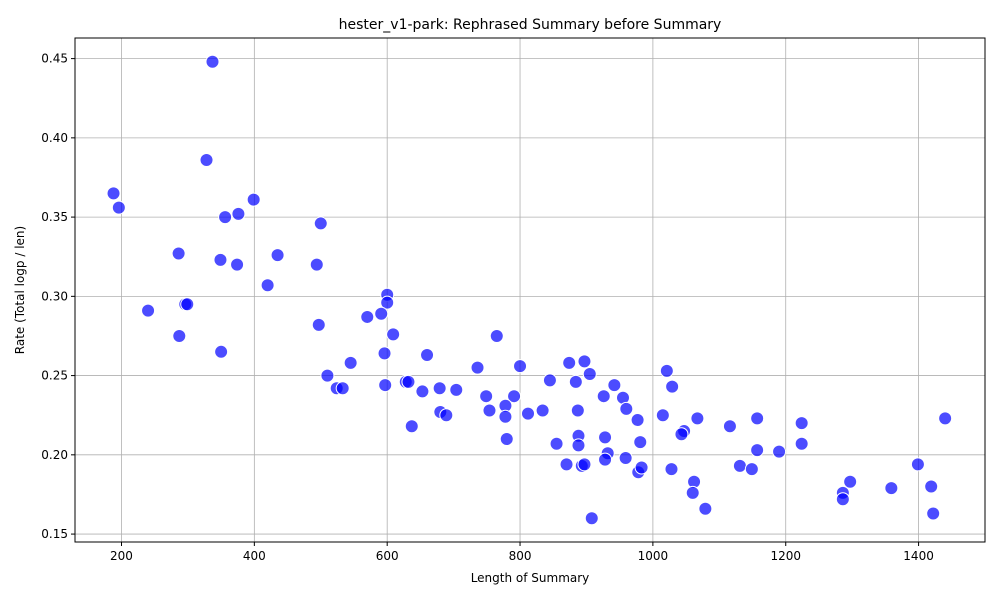 This screenshot has height=600, width=1000. Describe the element at coordinates (54, 296) in the screenshot. I see `y-tick-label: 0.30` at that location.